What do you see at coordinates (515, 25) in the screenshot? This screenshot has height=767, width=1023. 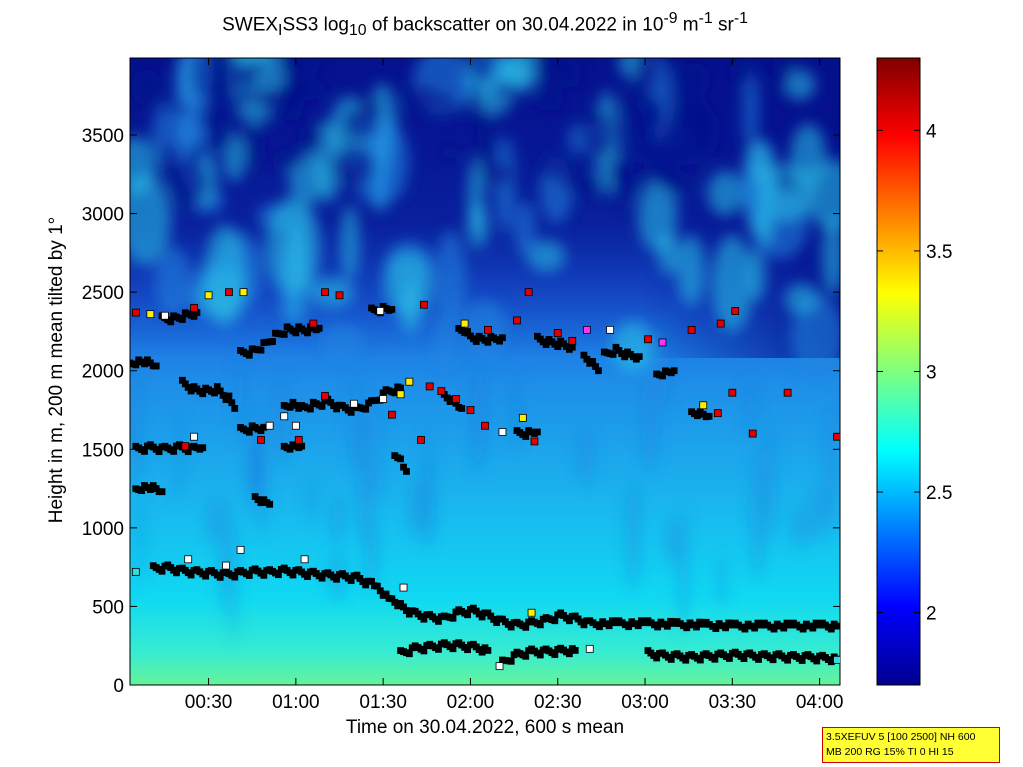 I see `title-part: of backscatter on 30.04.2022 in 10` at bounding box center [515, 25].